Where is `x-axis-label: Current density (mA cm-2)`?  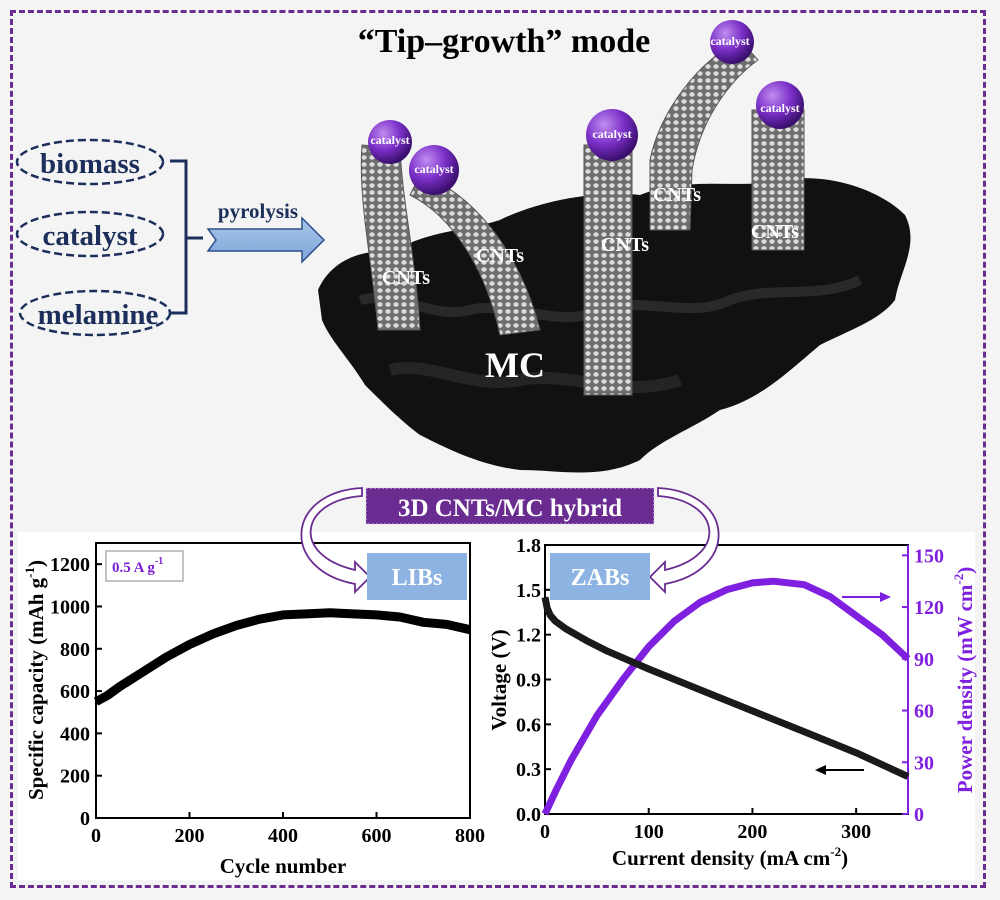
x-axis-label: Current density (mA cm-2) is located at coordinates (730, 857).